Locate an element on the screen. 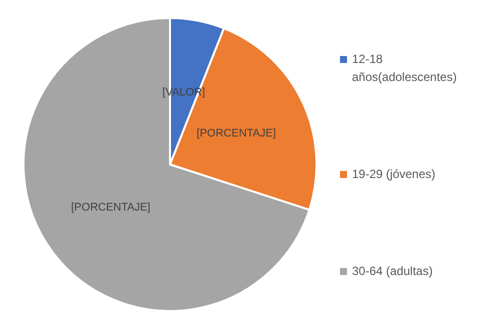 The height and width of the screenshot is (329, 480). legend-label: 12-18 años(adolescentes) is located at coordinates (405, 68).